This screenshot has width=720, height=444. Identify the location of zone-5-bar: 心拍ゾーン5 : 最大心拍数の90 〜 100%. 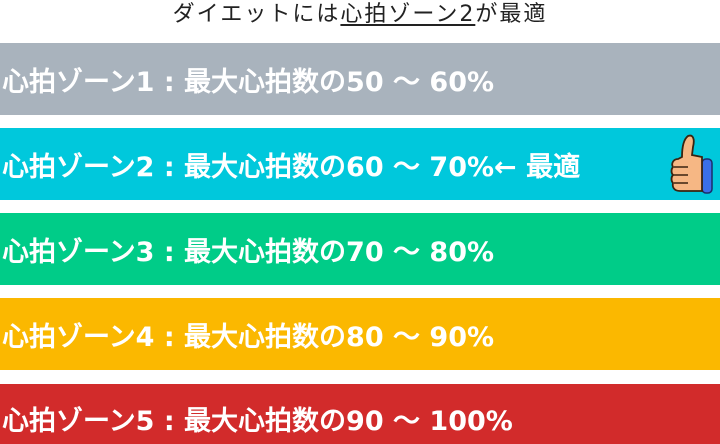
(360, 414).